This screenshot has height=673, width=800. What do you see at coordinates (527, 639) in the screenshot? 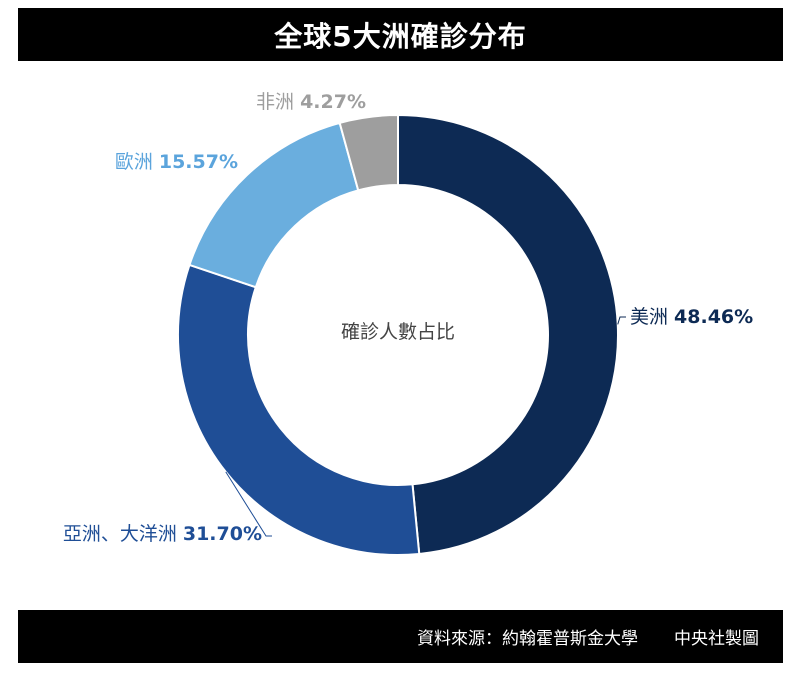
I see `data-source: 資料來源：約翰霍普斯金大學` at bounding box center [527, 639].